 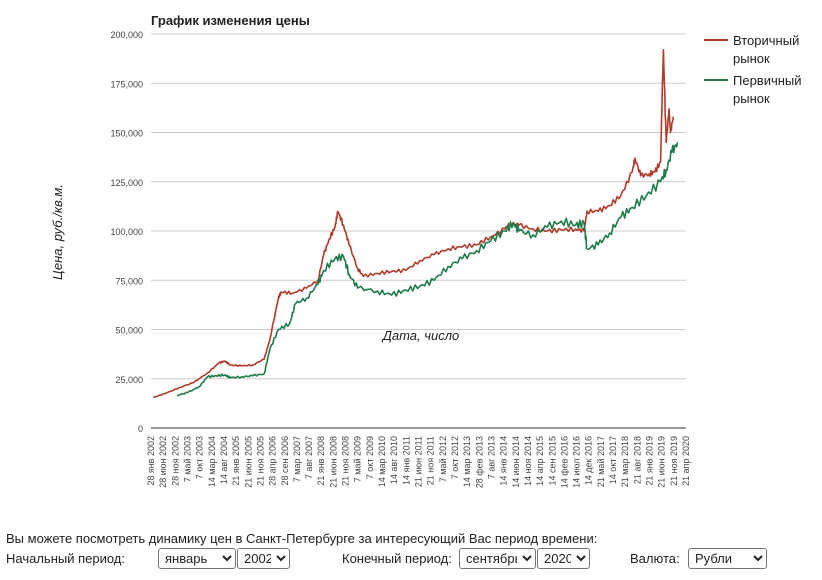 I want to click on x-tick-label: 7 окт 2003, so click(x=200, y=457).